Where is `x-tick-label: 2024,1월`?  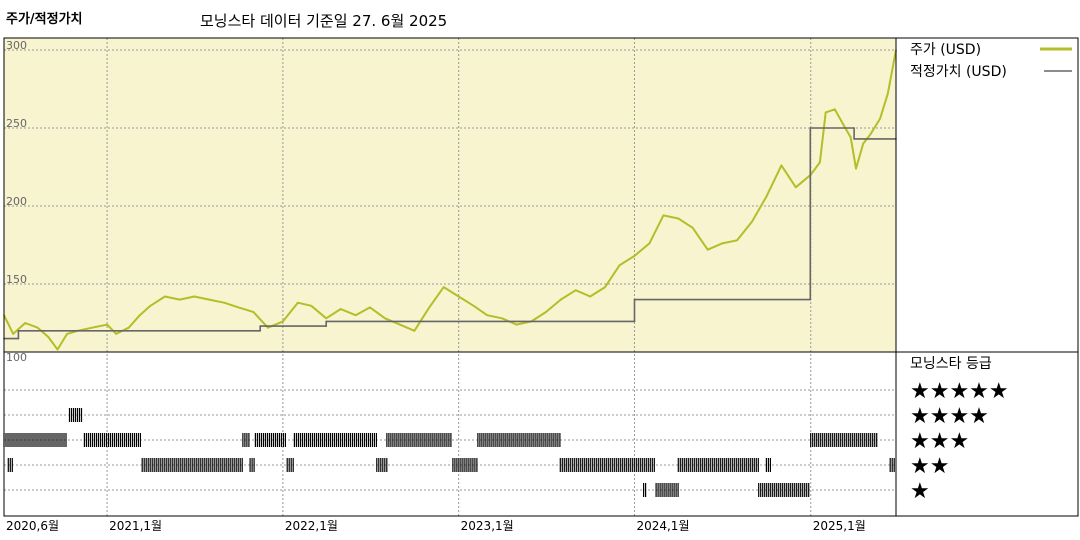 x-tick-label: 2024,1월 is located at coordinates (662, 526).